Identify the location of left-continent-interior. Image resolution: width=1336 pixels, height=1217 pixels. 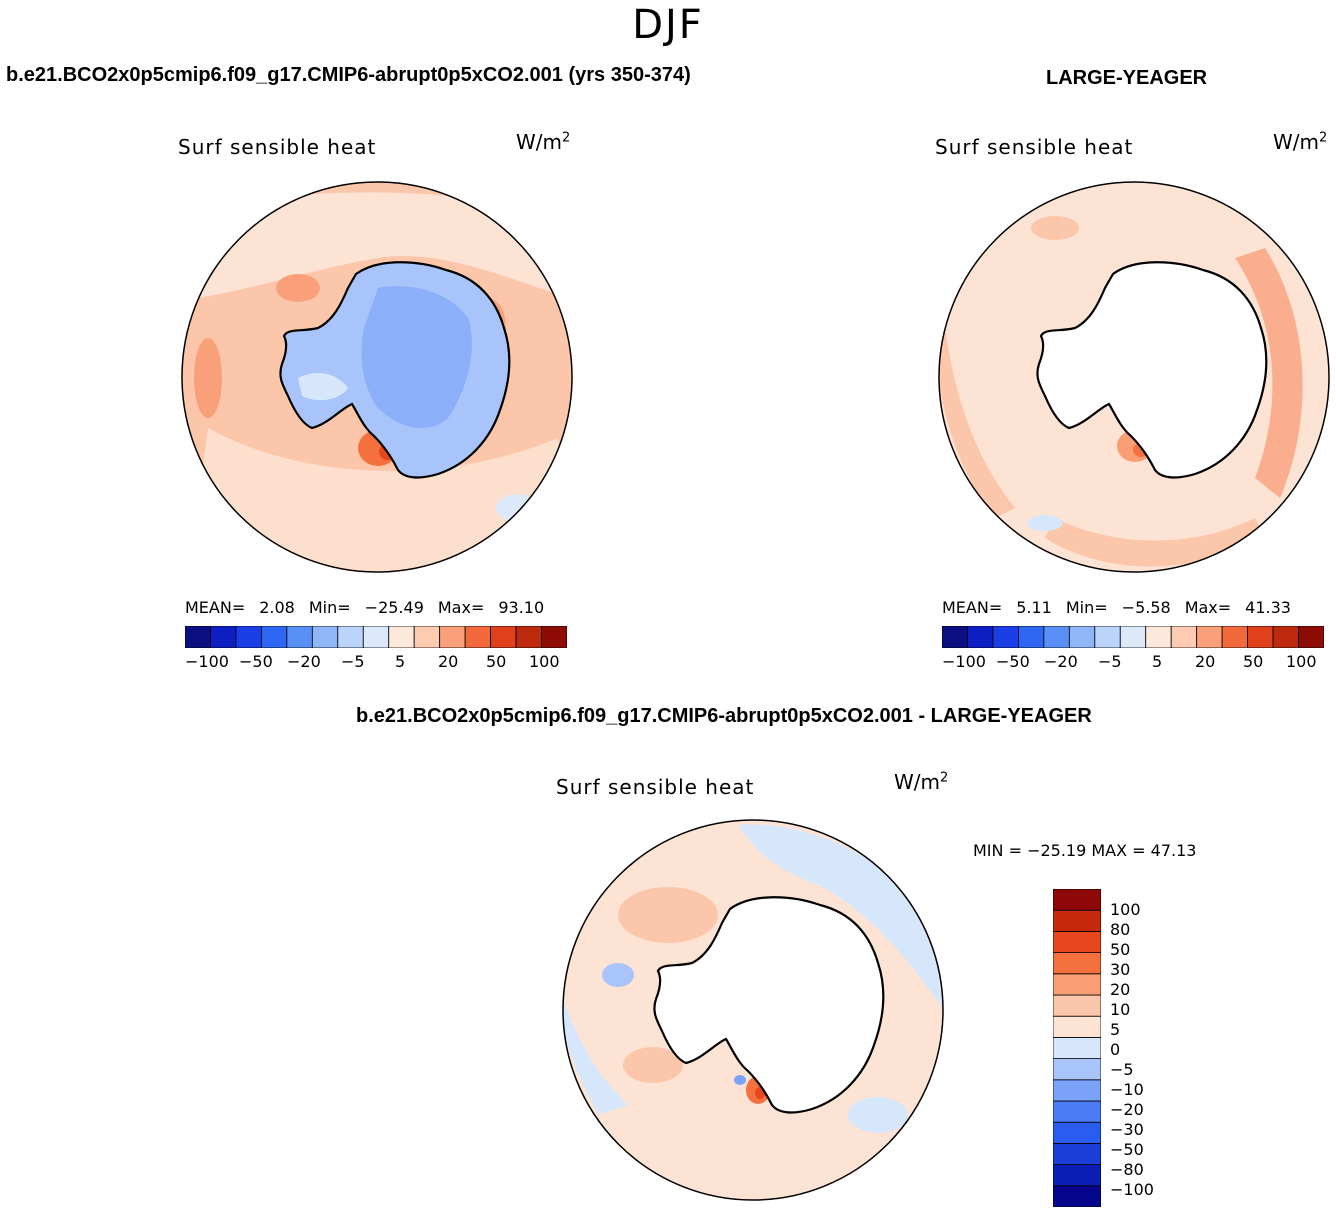
(416, 357).